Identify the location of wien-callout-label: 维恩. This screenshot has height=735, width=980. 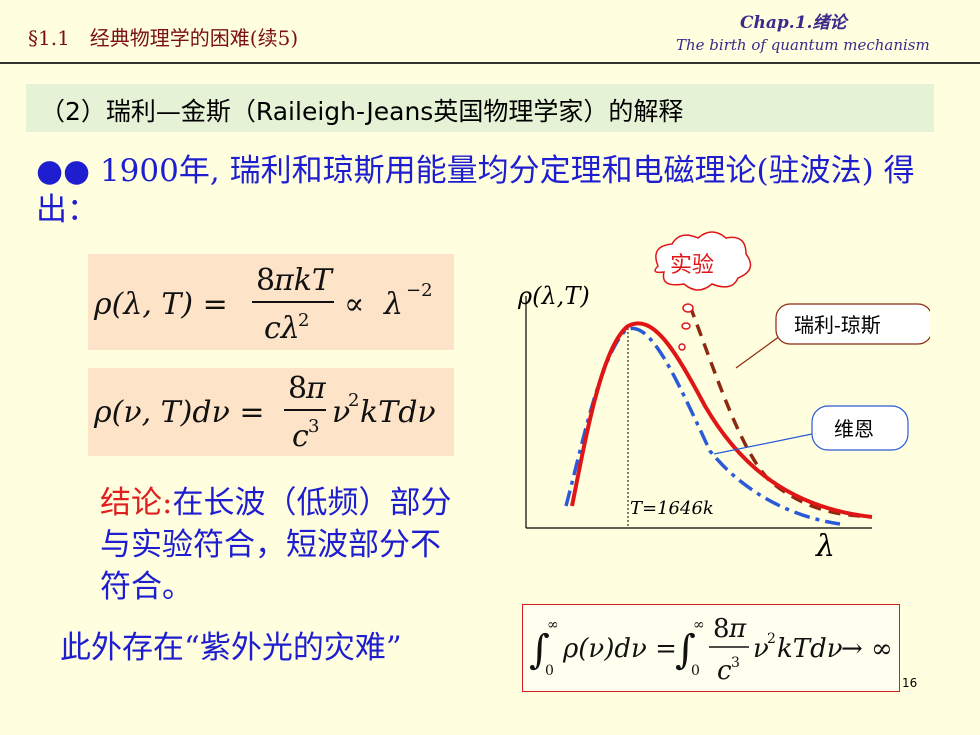
(854, 429).